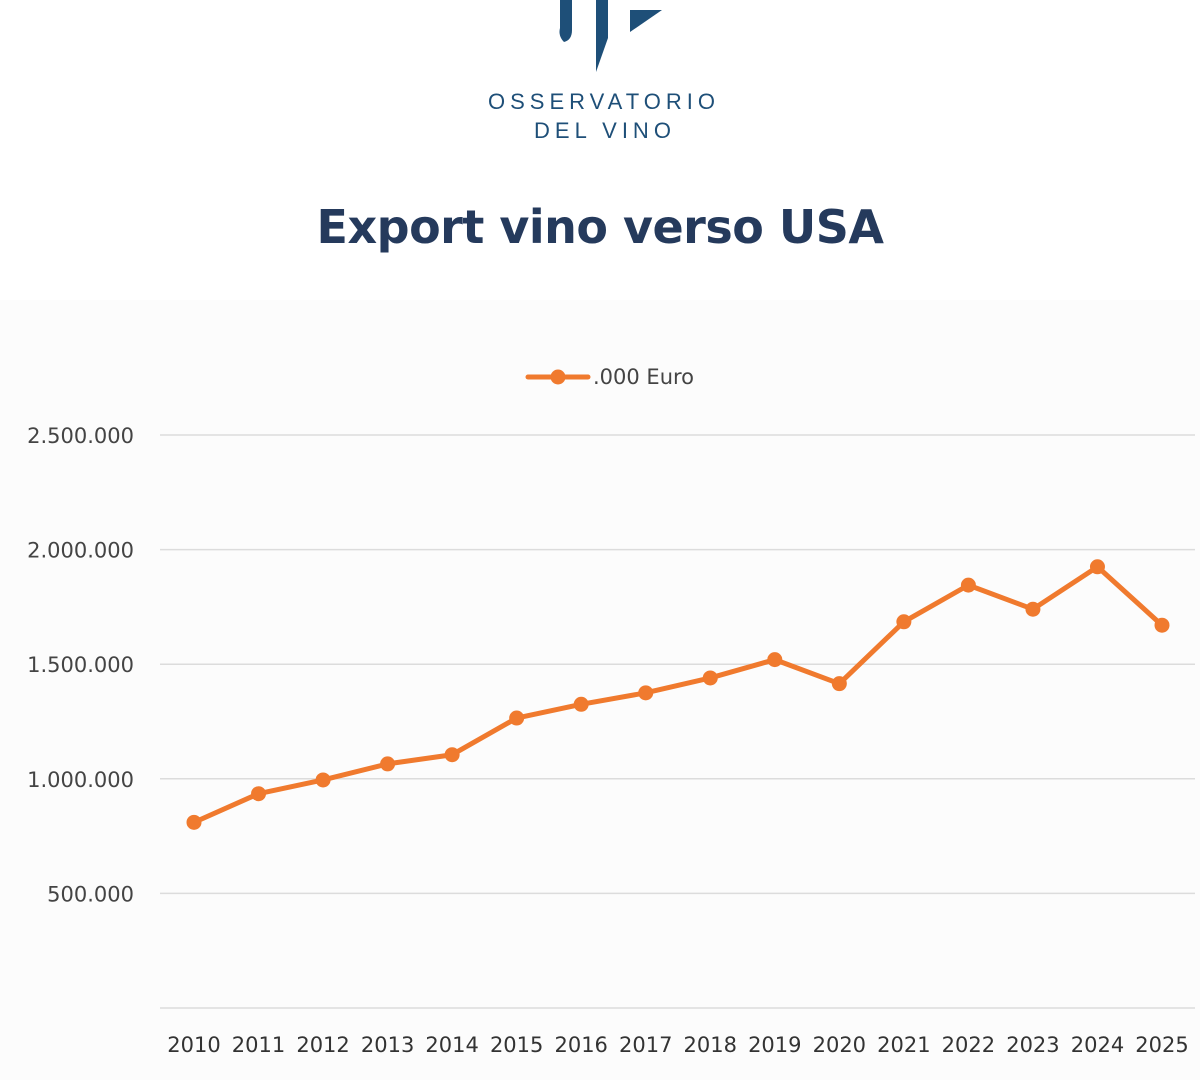  Describe the element at coordinates (710, 1045) in the screenshot. I see `x-tick-label: 2018` at that location.